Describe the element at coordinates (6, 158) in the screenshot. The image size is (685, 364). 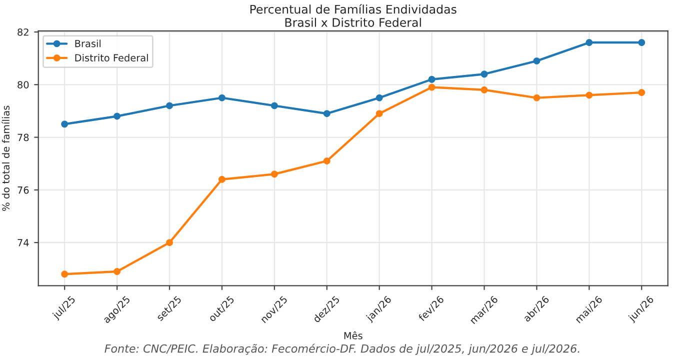
I see `y-axis-title: % do total de famílias` at that location.